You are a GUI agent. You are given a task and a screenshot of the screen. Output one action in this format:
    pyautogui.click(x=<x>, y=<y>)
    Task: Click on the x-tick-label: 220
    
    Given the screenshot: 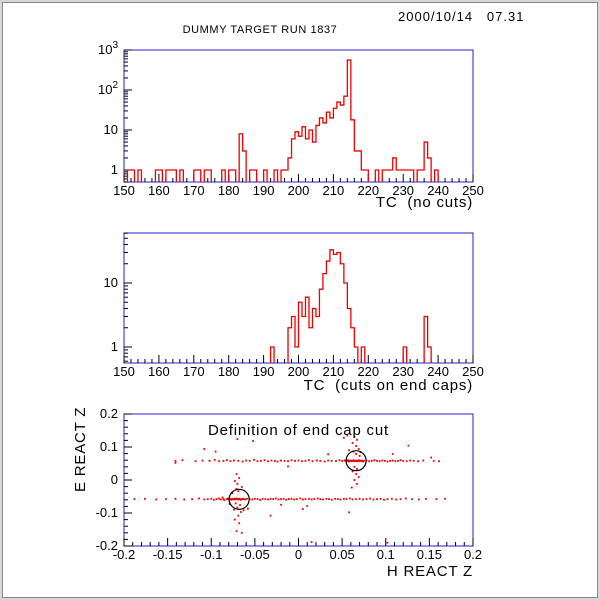 What is the action you would take?
    pyautogui.click(x=368, y=371)
    